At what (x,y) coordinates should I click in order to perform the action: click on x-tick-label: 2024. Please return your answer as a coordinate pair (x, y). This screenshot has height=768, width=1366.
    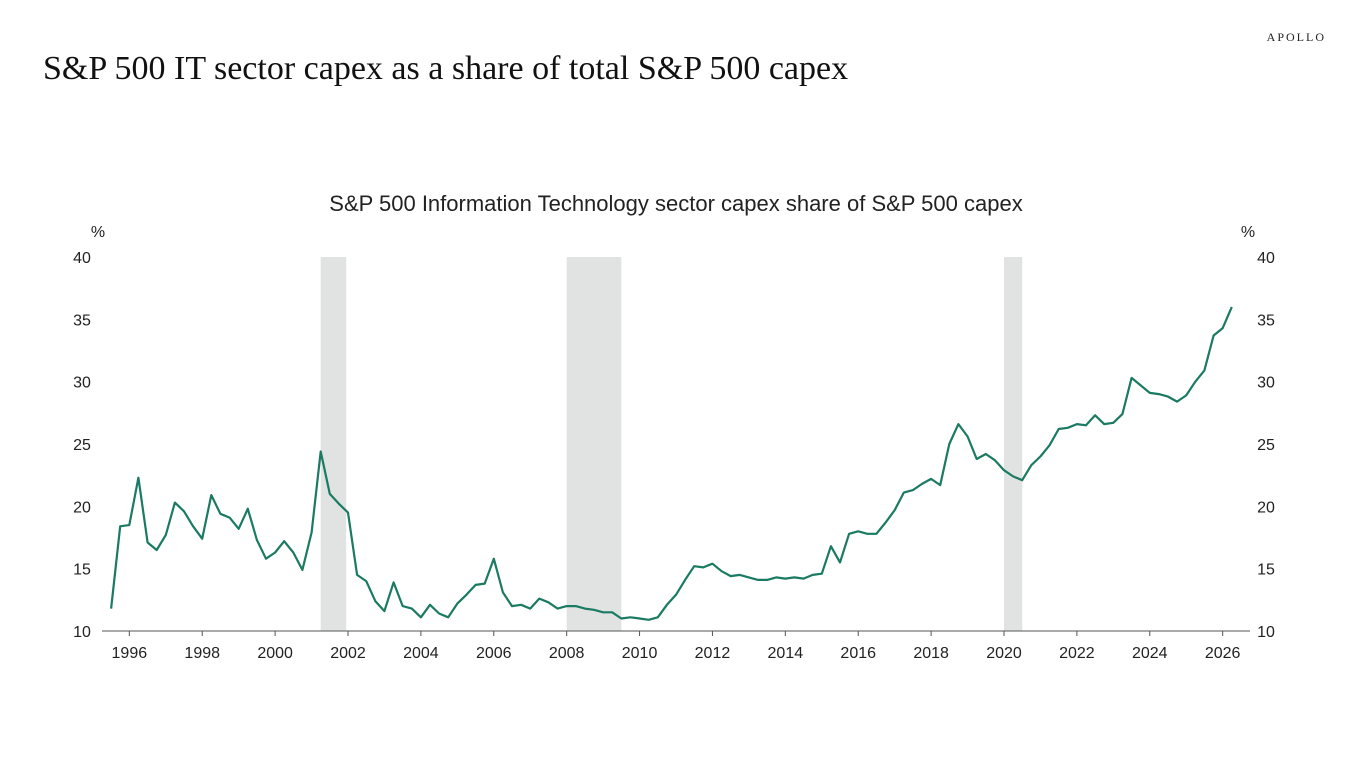
    Looking at the image, I should click on (1150, 653).